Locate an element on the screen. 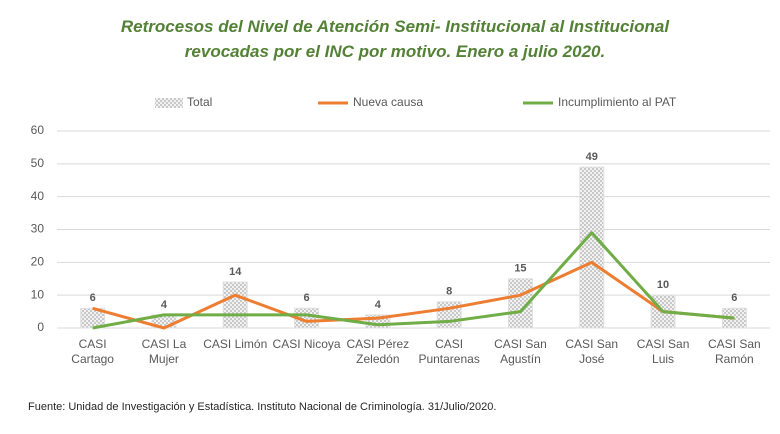  legend-label: Total is located at coordinates (199, 102).